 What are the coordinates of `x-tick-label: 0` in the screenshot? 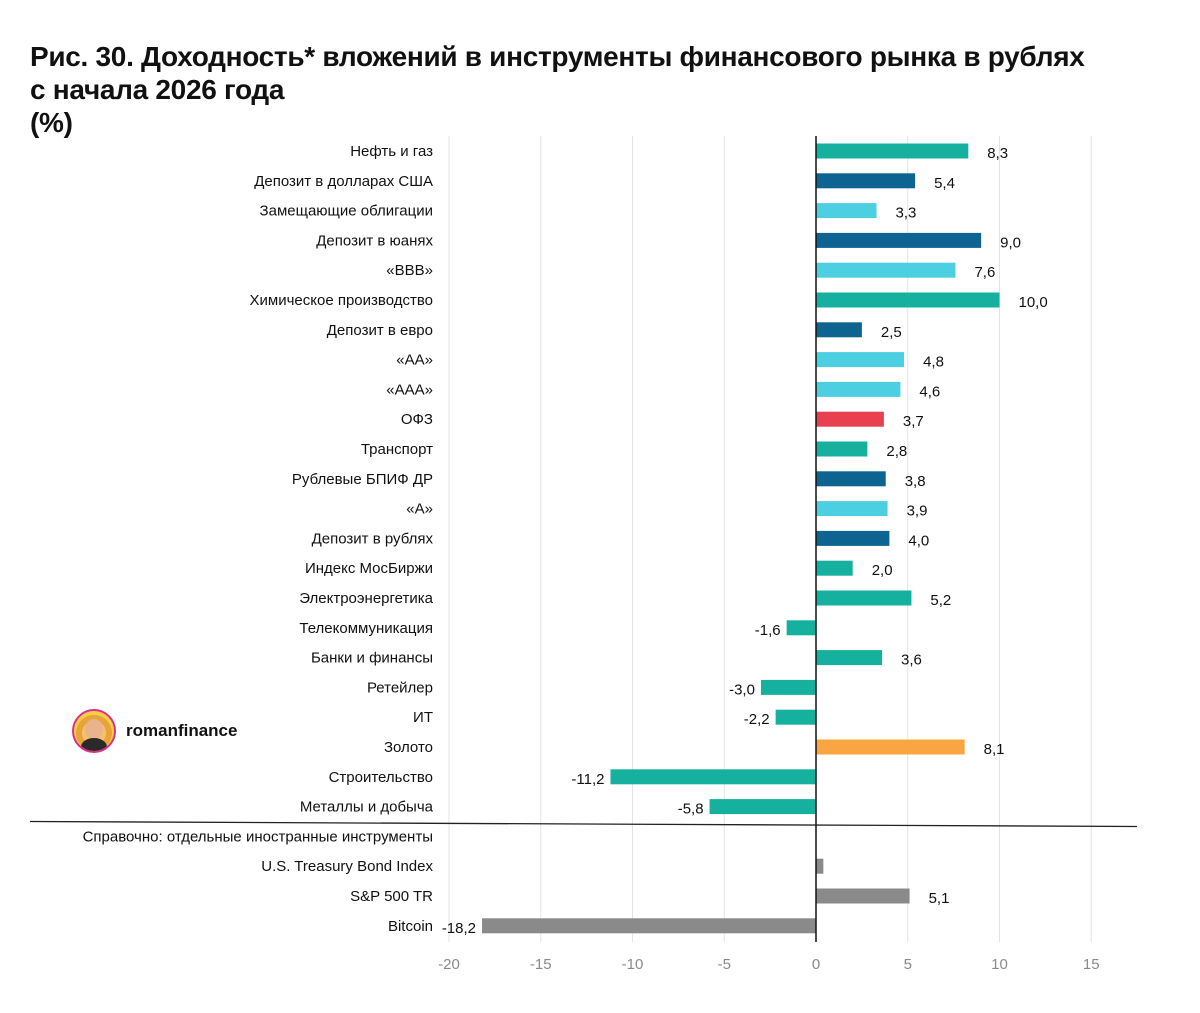 It's located at (816, 964).